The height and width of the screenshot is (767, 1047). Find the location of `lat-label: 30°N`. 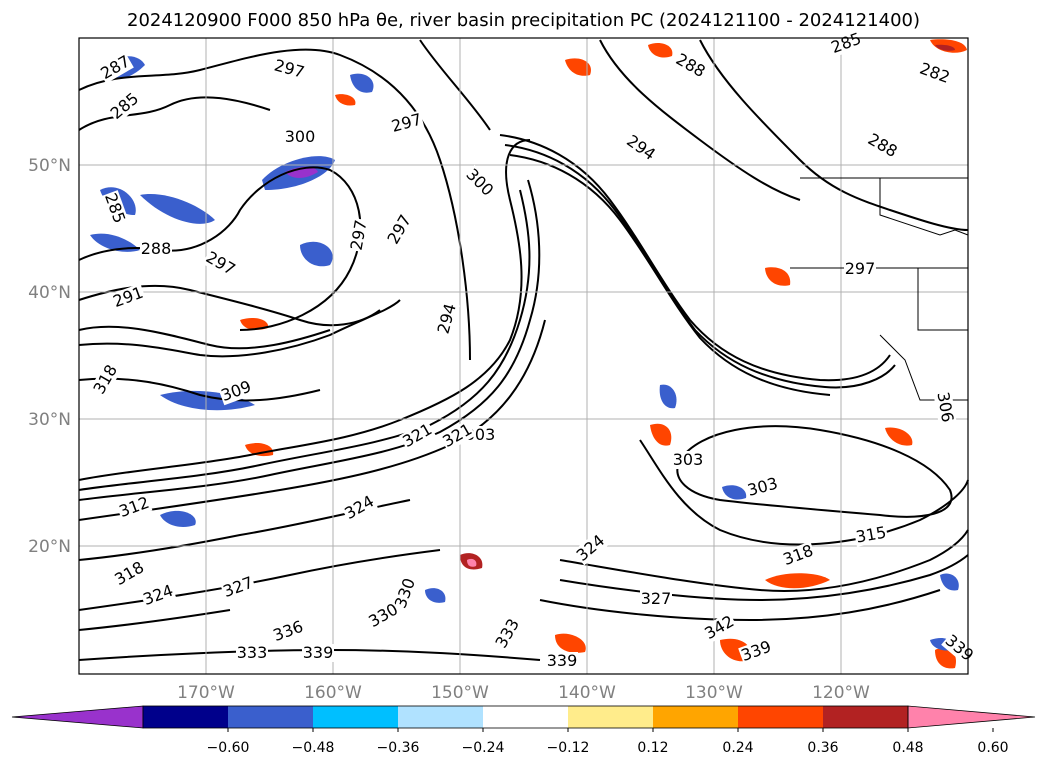

lat-label: 30°N is located at coordinates (49, 420).